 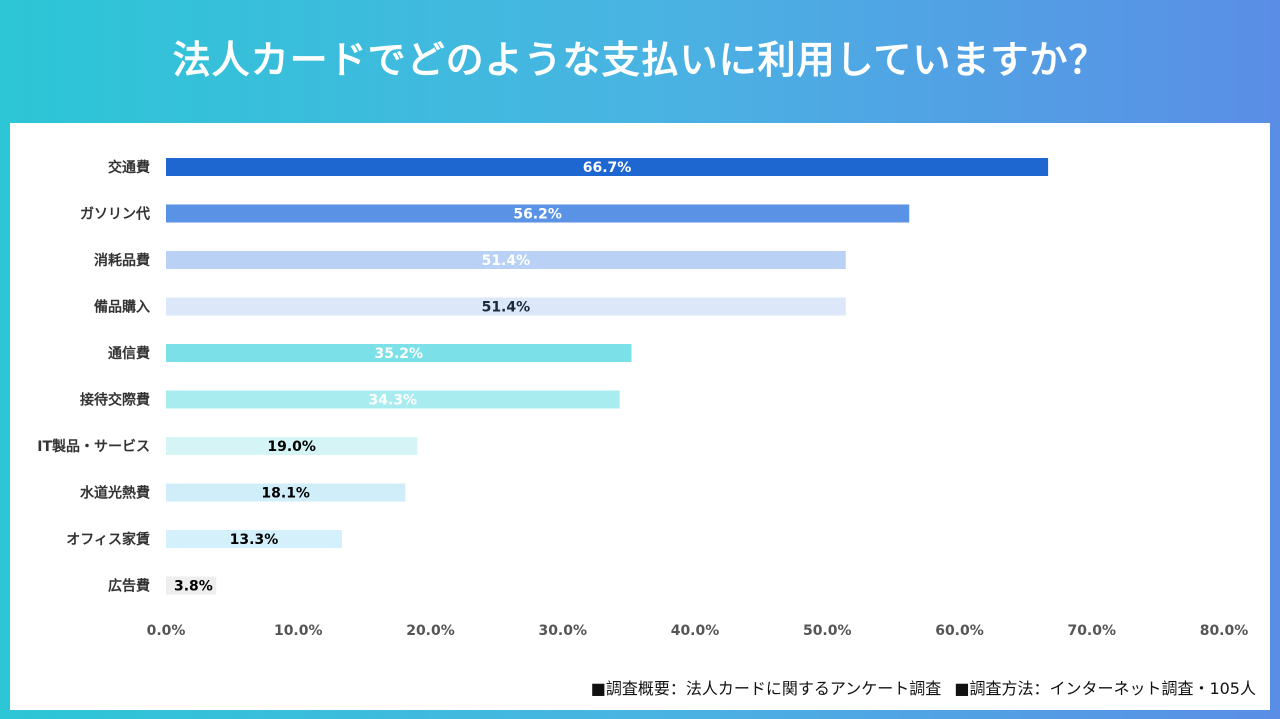 I want to click on data-label: 3.8%, so click(x=193, y=587).